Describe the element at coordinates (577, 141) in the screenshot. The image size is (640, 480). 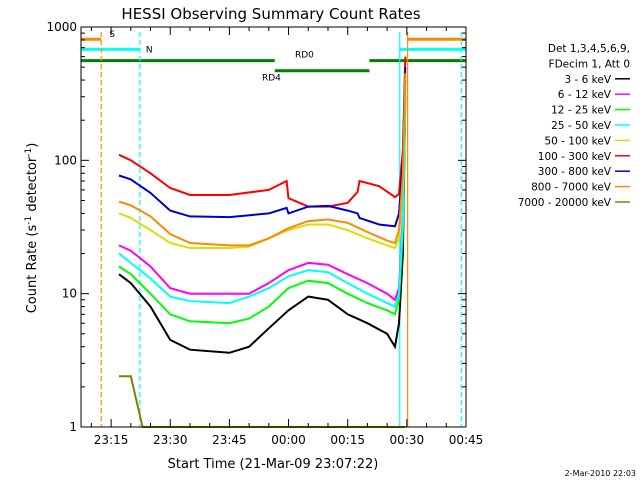
I see `legend-entry-label: 50 - 100 keV` at that location.